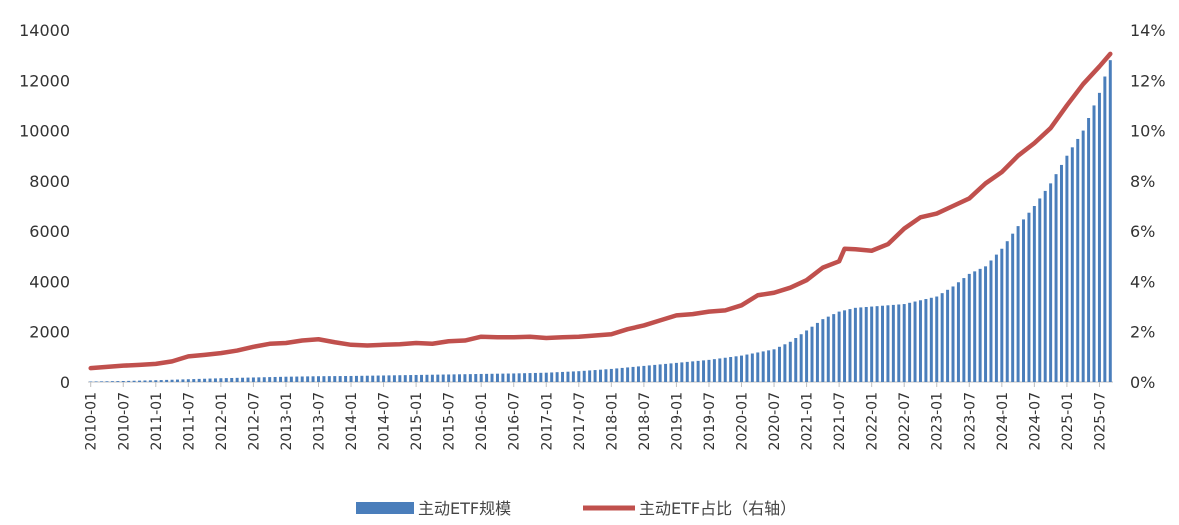 This screenshot has height=525, width=1179. What do you see at coordinates (600, 384) in the screenshot?
I see `axes-layer` at bounding box center [600, 384].